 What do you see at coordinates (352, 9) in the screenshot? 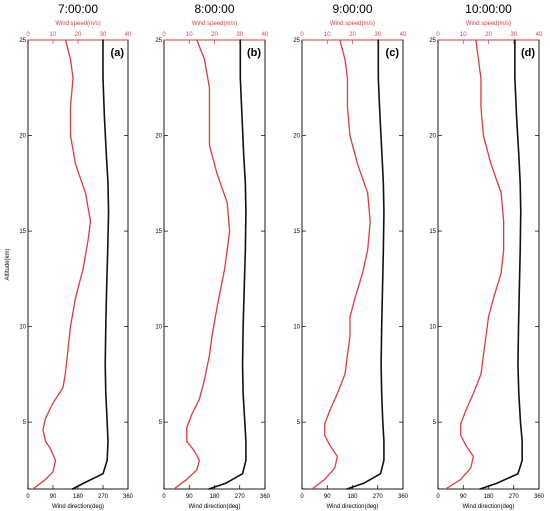
I see `panel-title: 9:00:00` at bounding box center [352, 9].